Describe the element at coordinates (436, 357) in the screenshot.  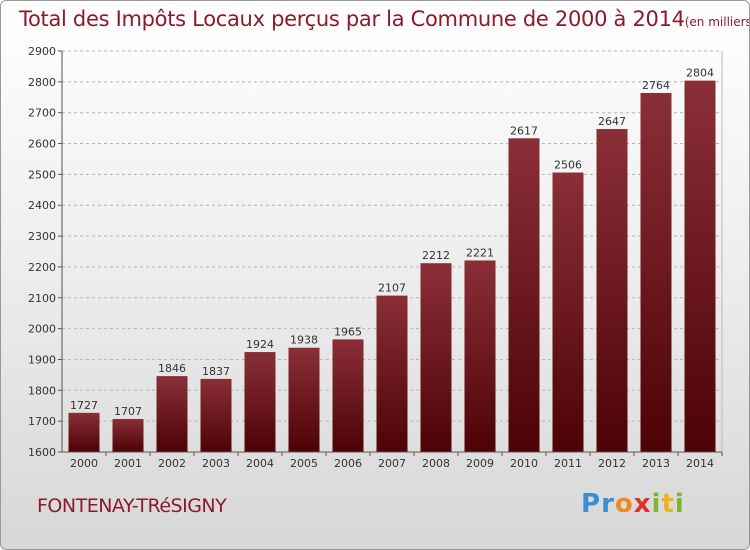
I see `bar-2008` at that location.